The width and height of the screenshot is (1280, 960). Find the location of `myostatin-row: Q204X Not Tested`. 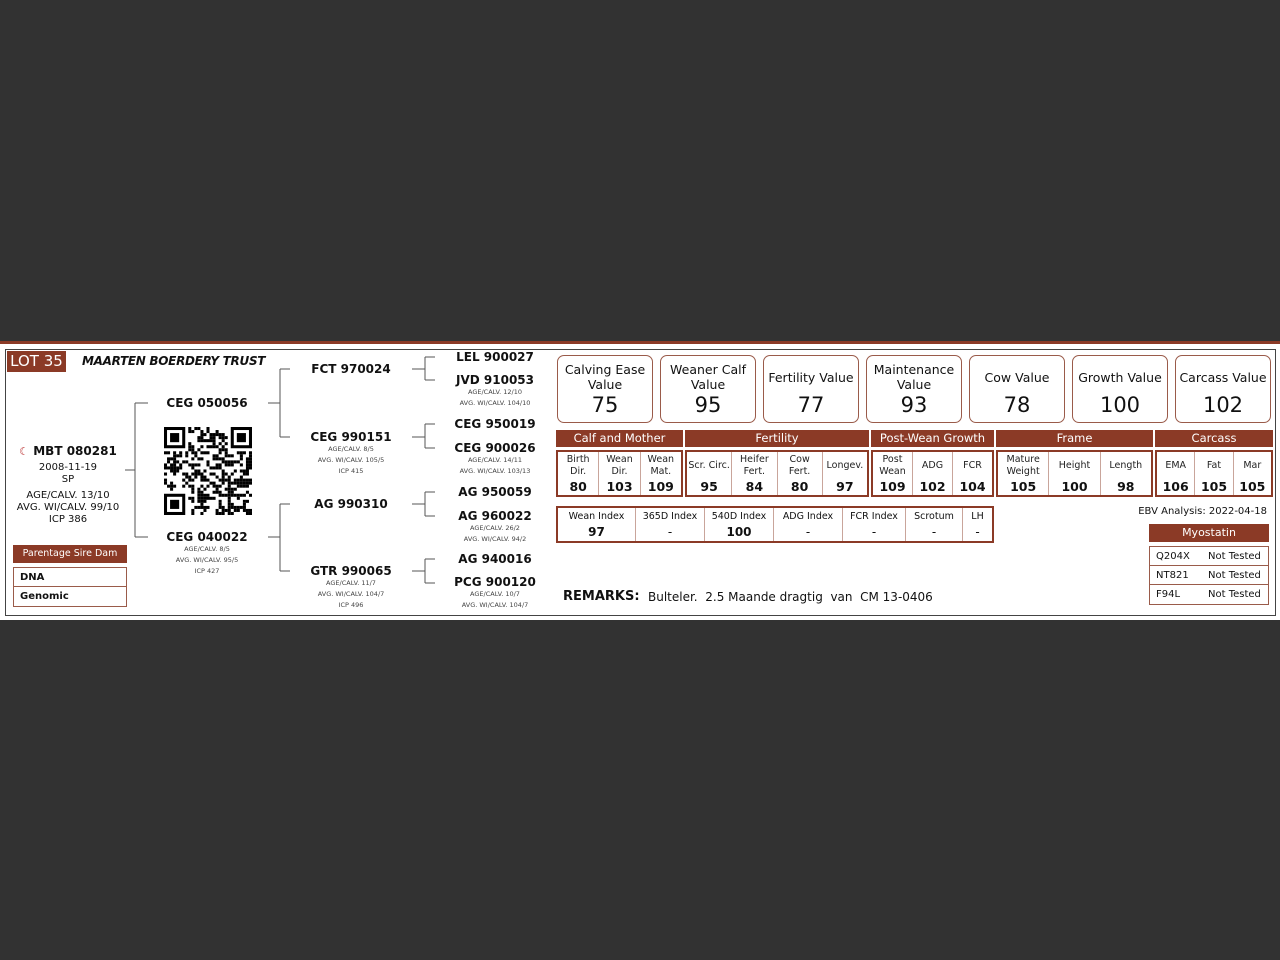

myostatin-row: Q204X Not Tested is located at coordinates (1209, 556).